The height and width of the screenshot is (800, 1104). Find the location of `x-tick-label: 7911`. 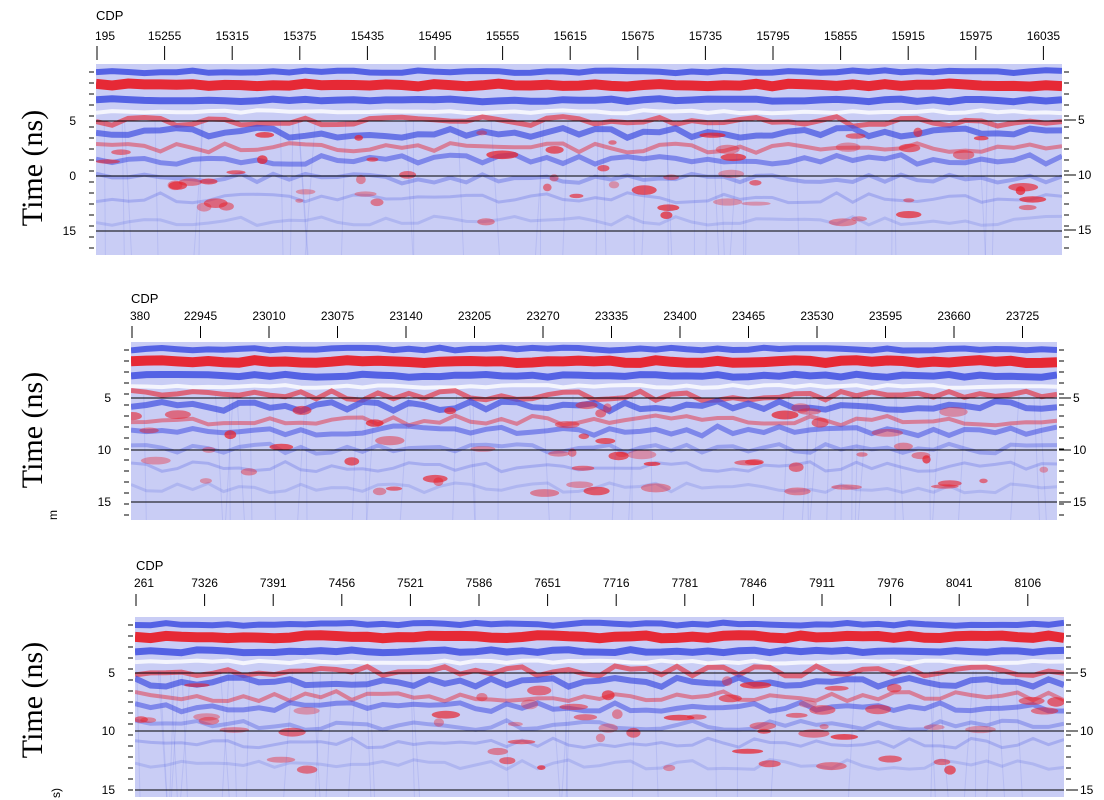

x-tick-label: 7911 is located at coordinates (822, 583).